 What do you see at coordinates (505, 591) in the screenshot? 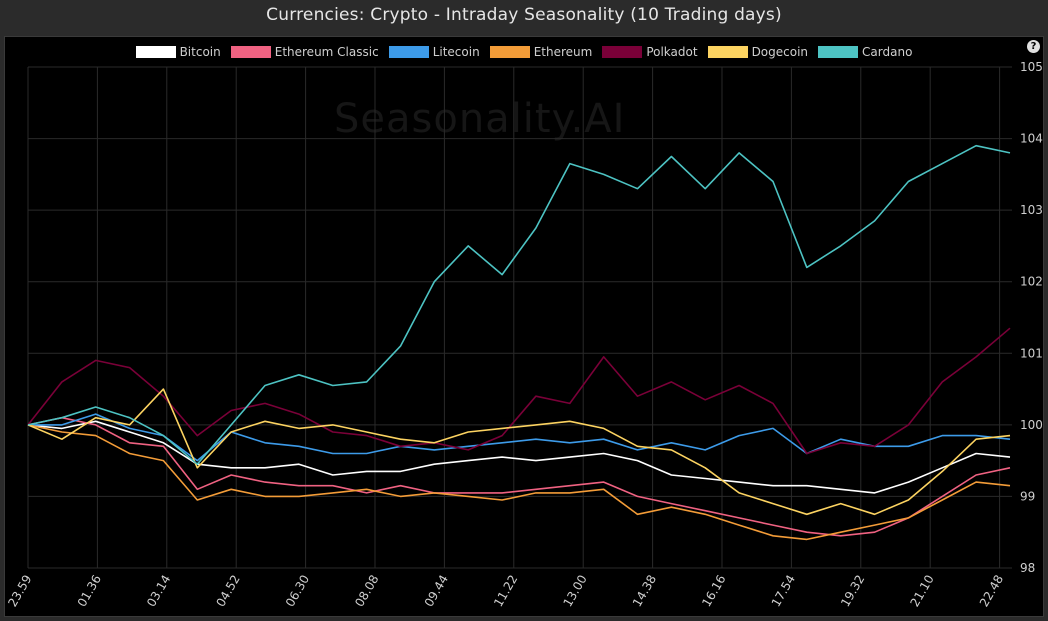
I see `x-tick-label: 11.22` at bounding box center [505, 591].